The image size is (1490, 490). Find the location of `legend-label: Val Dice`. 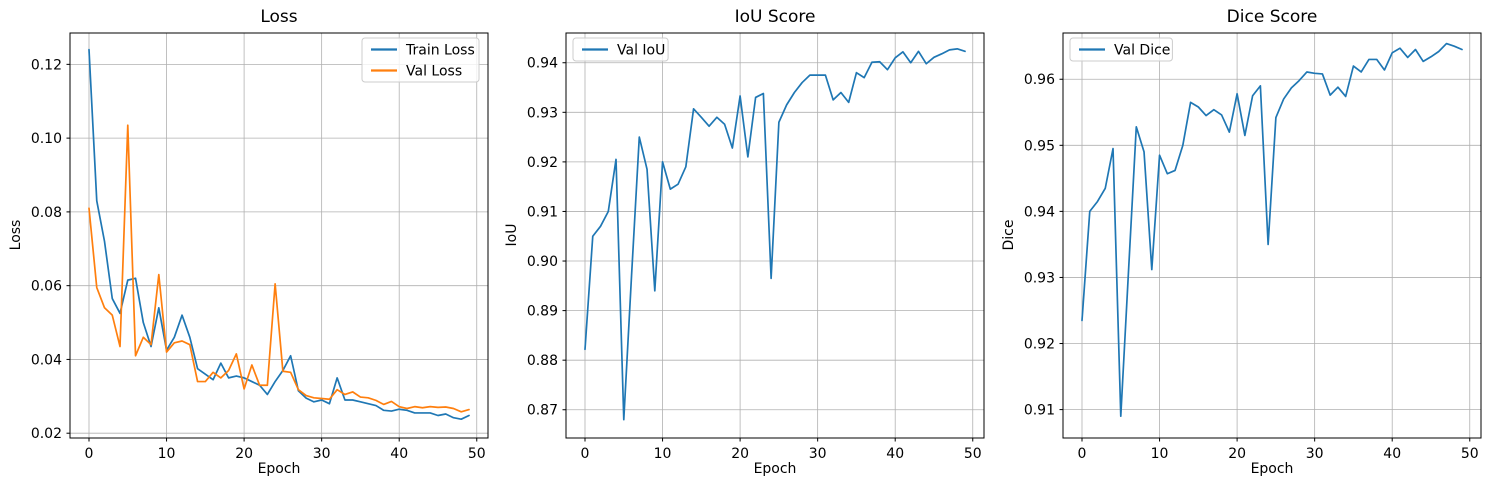

legend-label: Val Dice is located at coordinates (1142, 51).